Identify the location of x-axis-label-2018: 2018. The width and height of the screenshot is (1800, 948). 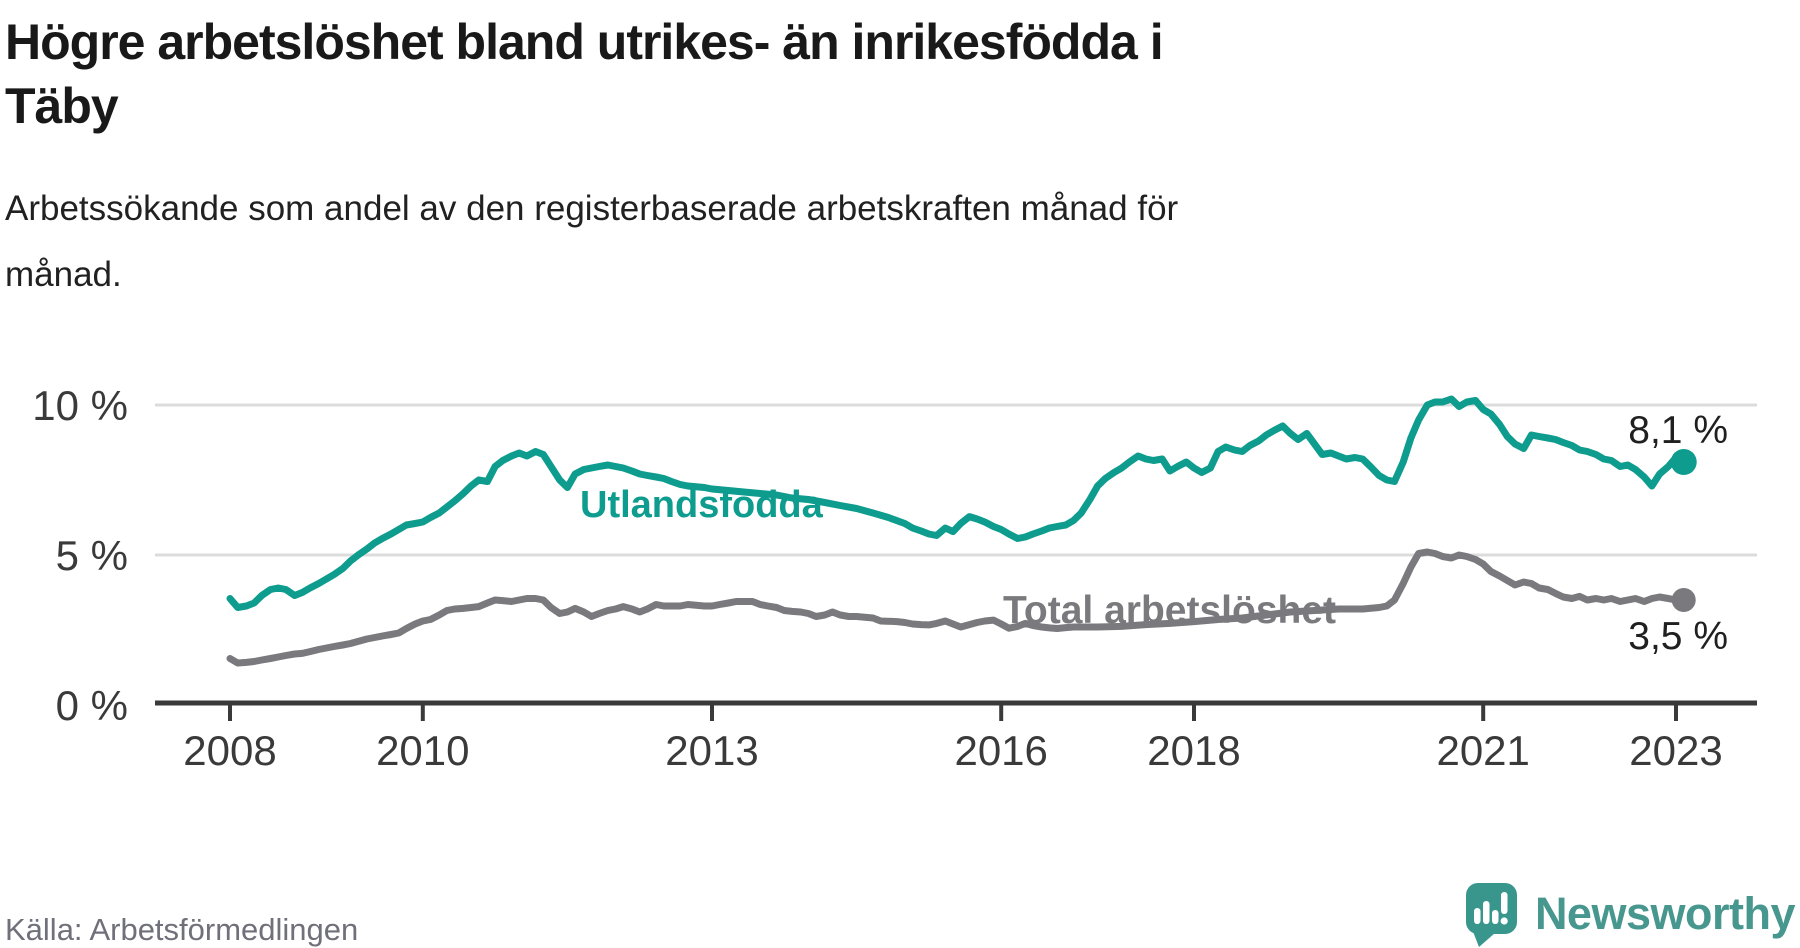
(1193, 750).